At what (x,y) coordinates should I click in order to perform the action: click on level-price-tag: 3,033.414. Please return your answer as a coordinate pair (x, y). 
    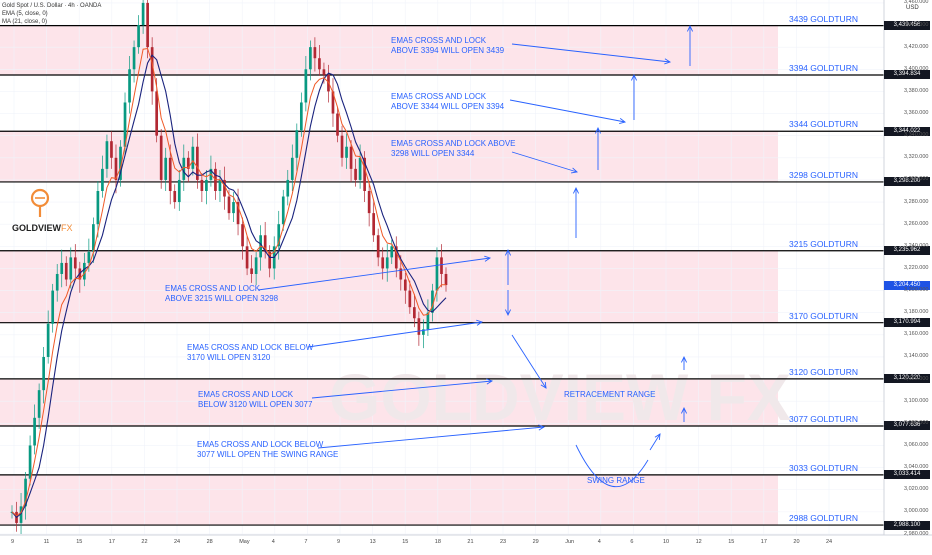
    Looking at the image, I should click on (907, 475).